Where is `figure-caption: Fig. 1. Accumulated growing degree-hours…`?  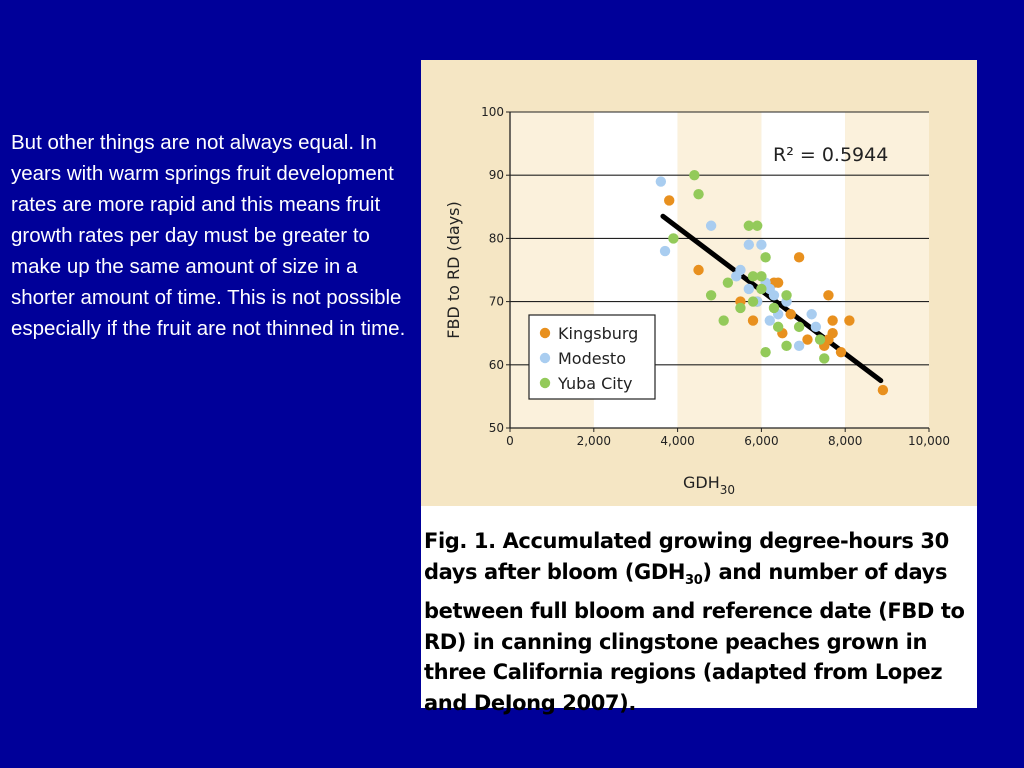
figure-caption: Fig. 1. Accumulated growing degree-hours… is located at coordinates (699, 622).